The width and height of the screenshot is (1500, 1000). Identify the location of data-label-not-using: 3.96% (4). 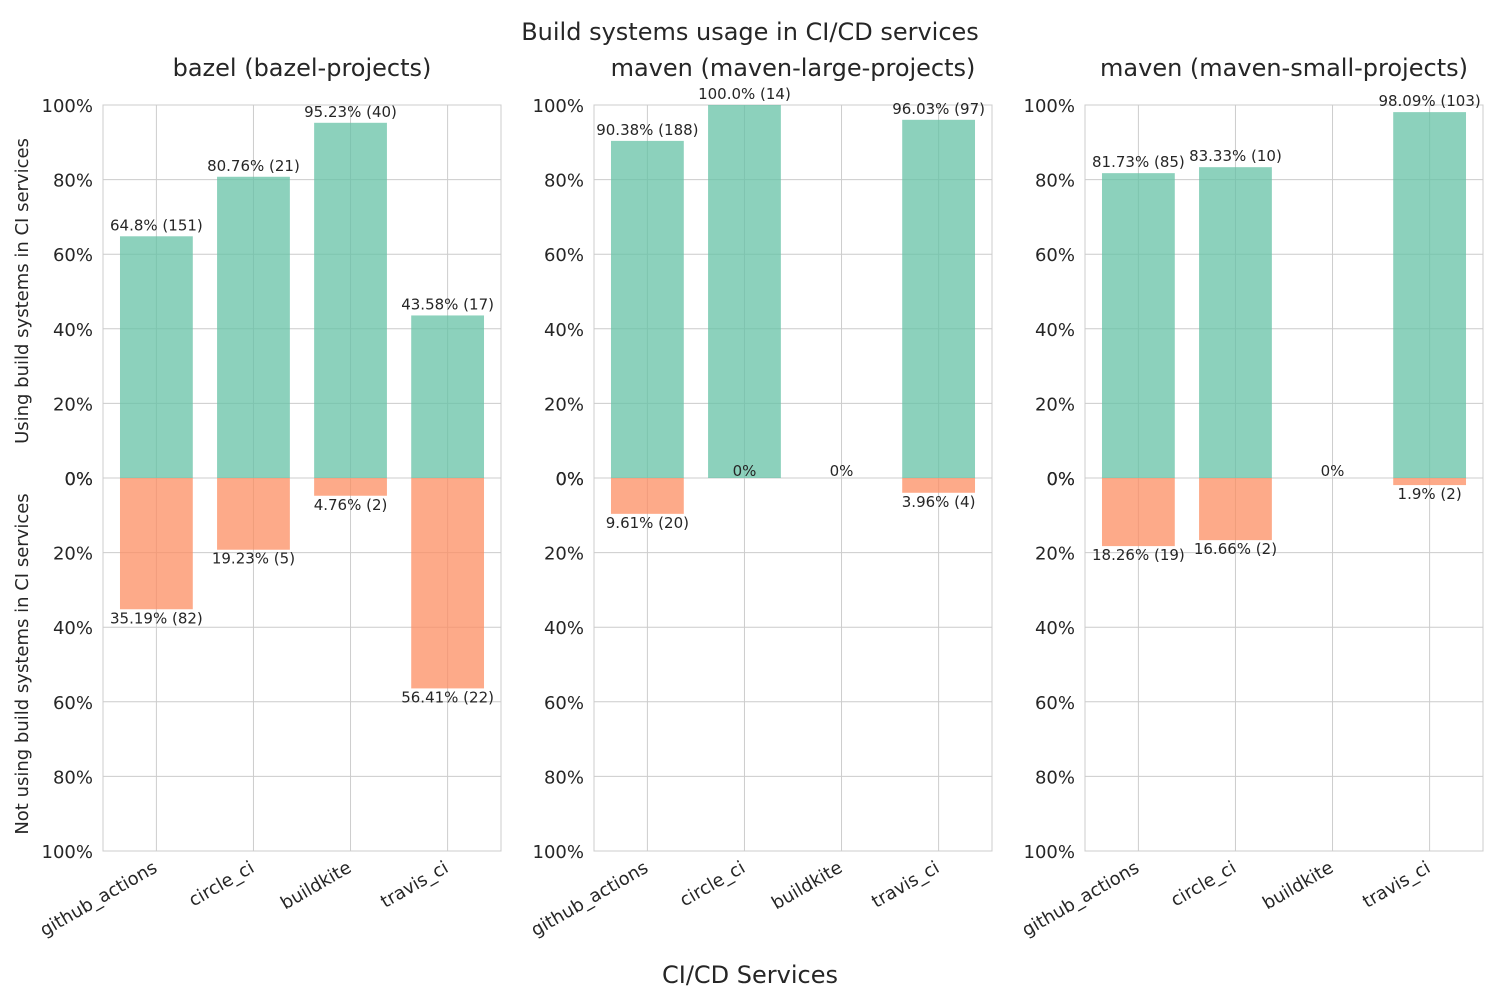
(939, 502).